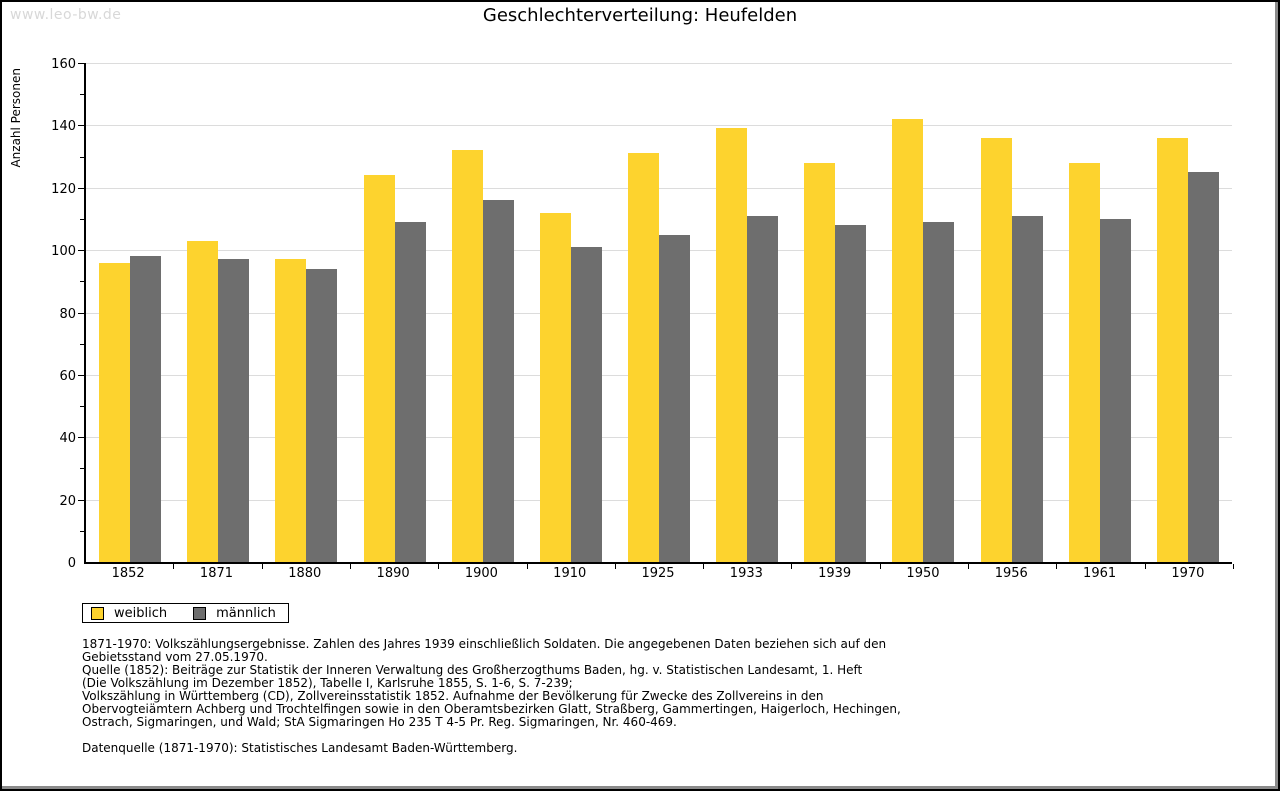  I want to click on y-tick-label-100: 100, so click(63, 252).